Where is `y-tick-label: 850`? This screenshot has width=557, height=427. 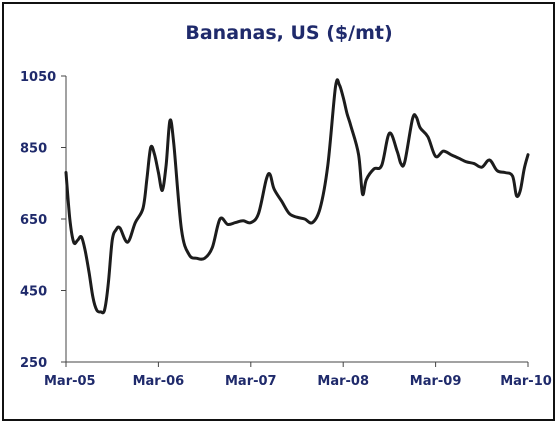
y-tick-label: 850 is located at coordinates (33, 149).